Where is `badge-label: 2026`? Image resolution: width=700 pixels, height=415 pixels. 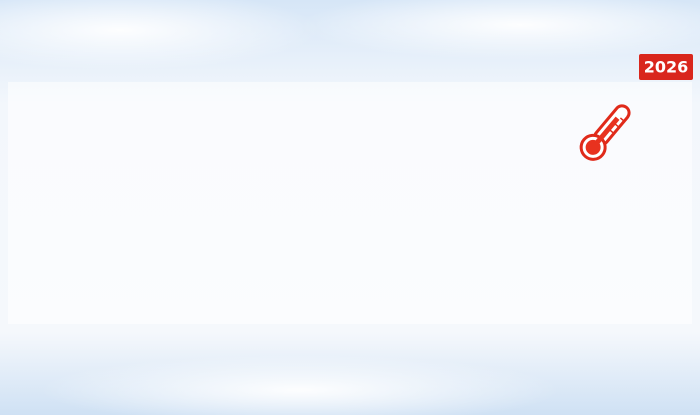 badge-label: 2026 is located at coordinates (666, 67).